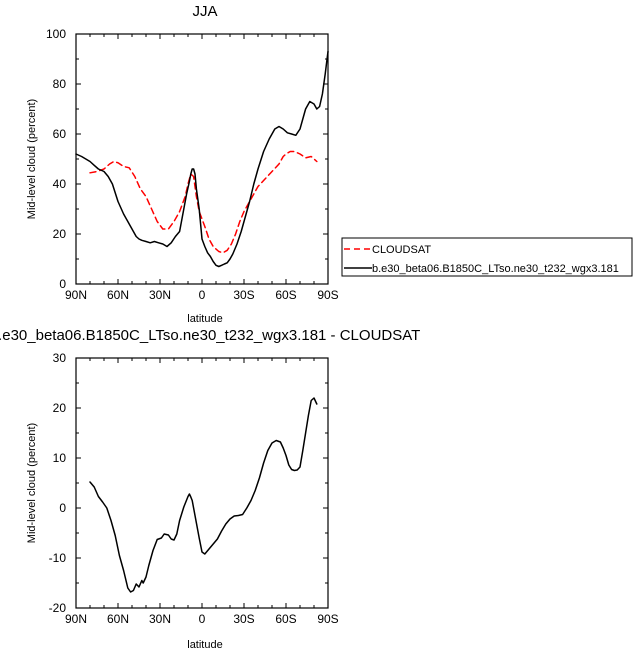  Describe the element at coordinates (58, 608) in the screenshot. I see `bottom-chart-ytick-label: -20` at that location.